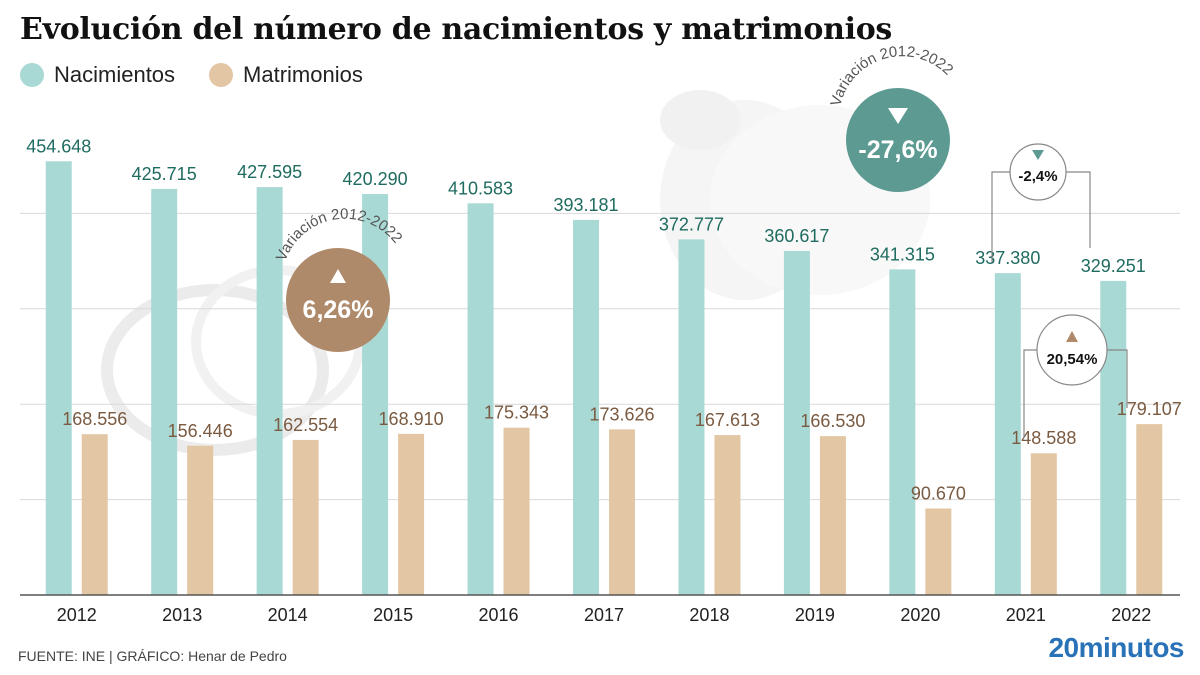 Image resolution: width=1200 pixels, height=675 pixels. Describe the element at coordinates (796, 236) in the screenshot. I see `births-value-label: 360.617` at that location.